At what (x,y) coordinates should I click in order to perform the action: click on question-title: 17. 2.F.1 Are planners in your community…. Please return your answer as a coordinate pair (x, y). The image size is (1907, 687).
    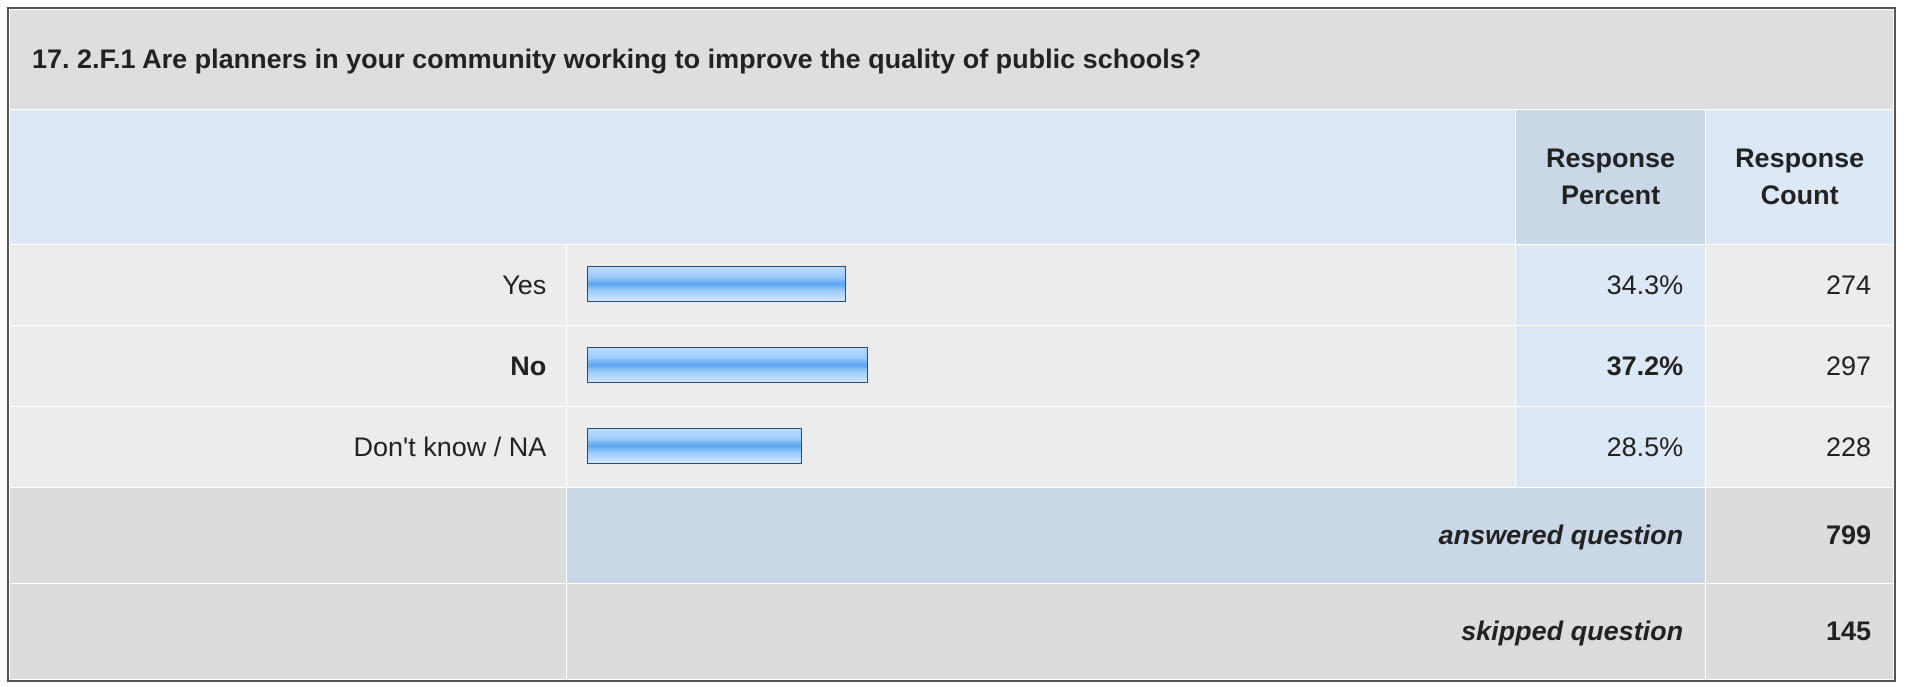
    Looking at the image, I should click on (951, 59).